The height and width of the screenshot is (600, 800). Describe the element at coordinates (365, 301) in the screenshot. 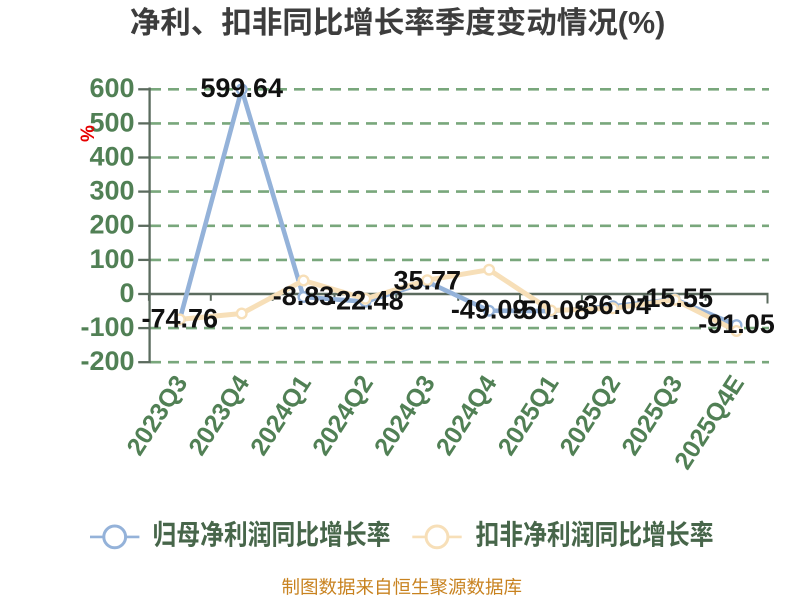

I see `svg-text: -22.48` at that location.